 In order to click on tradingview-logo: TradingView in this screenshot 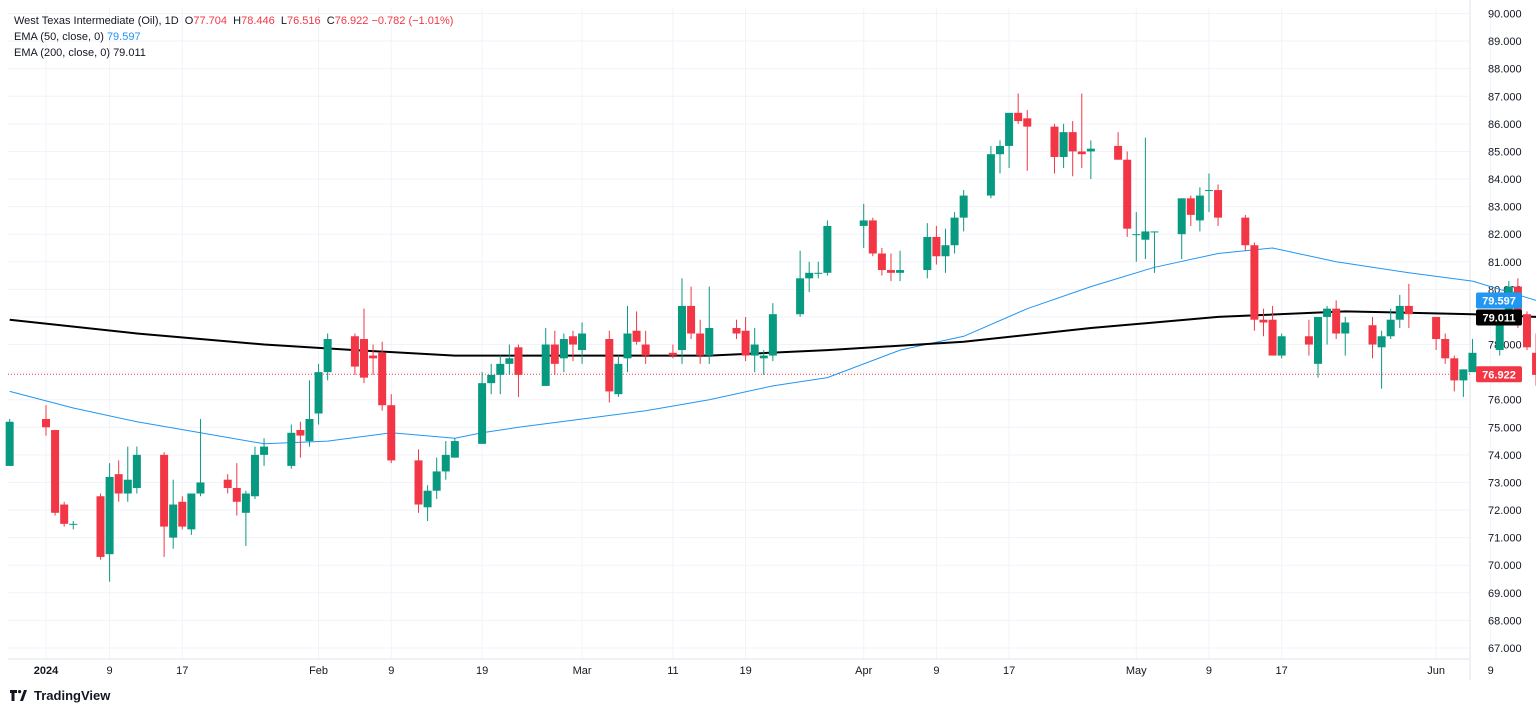, I will do `click(60, 695)`.